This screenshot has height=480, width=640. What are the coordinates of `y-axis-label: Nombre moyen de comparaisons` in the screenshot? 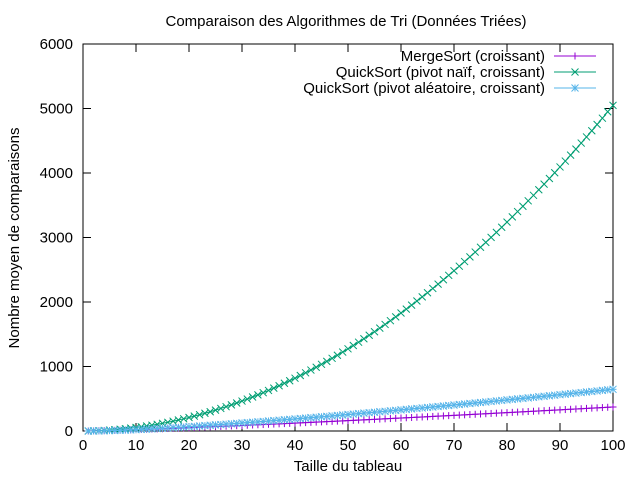 It's located at (14, 238).